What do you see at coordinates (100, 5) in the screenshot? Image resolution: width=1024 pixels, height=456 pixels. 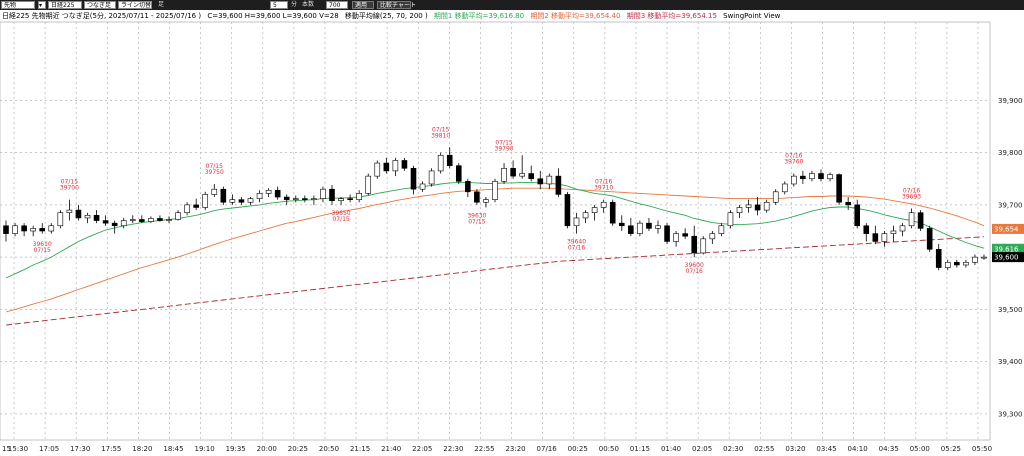 I see `contract-select: つなぎ足` at bounding box center [100, 5].